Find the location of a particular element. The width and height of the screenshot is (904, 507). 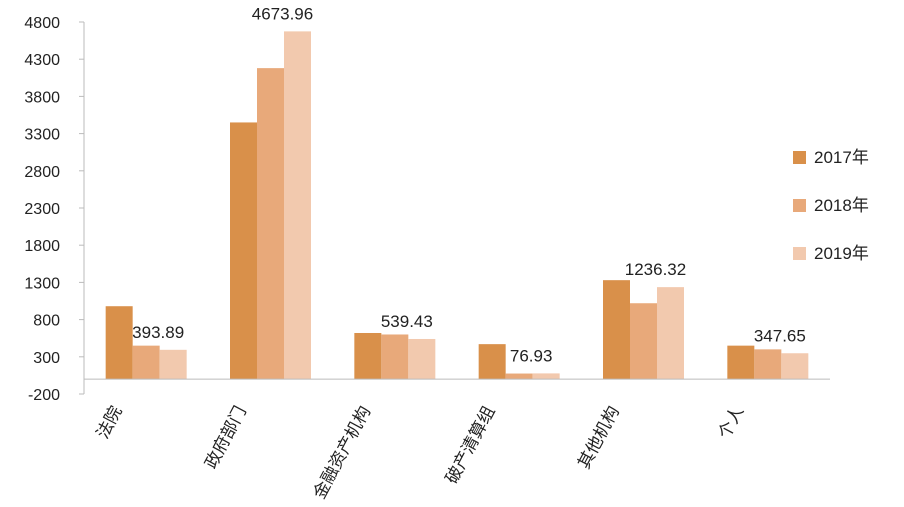

legend-label: 2019年 is located at coordinates (841, 253).